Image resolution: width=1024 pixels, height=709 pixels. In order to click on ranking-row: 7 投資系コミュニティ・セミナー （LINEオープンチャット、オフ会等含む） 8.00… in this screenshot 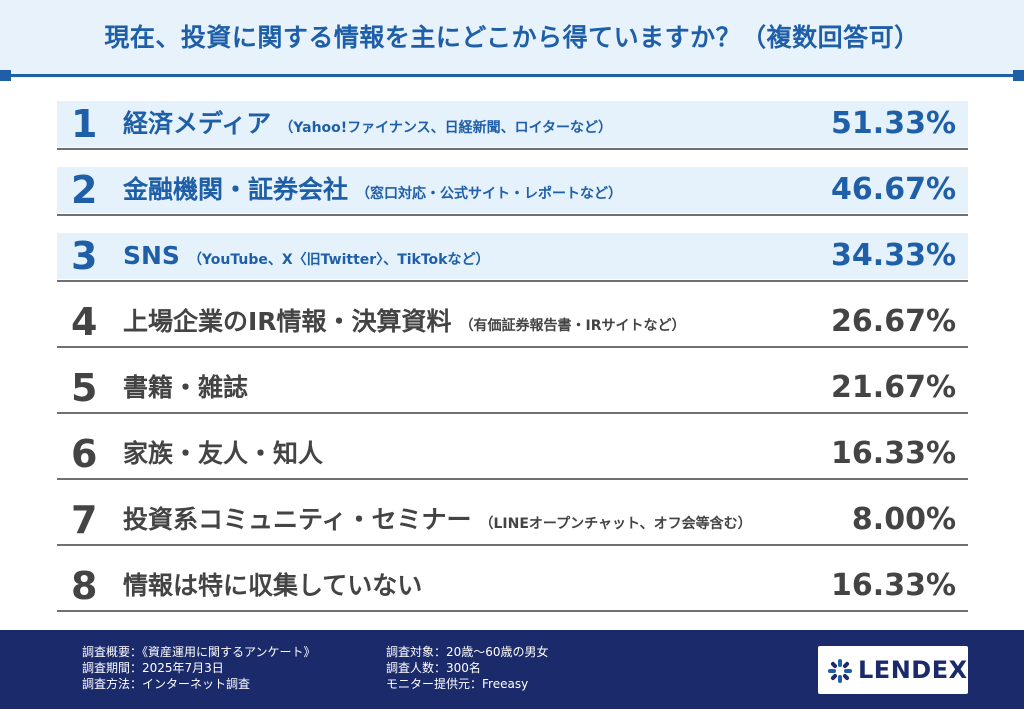, I will do `click(512, 520)`.